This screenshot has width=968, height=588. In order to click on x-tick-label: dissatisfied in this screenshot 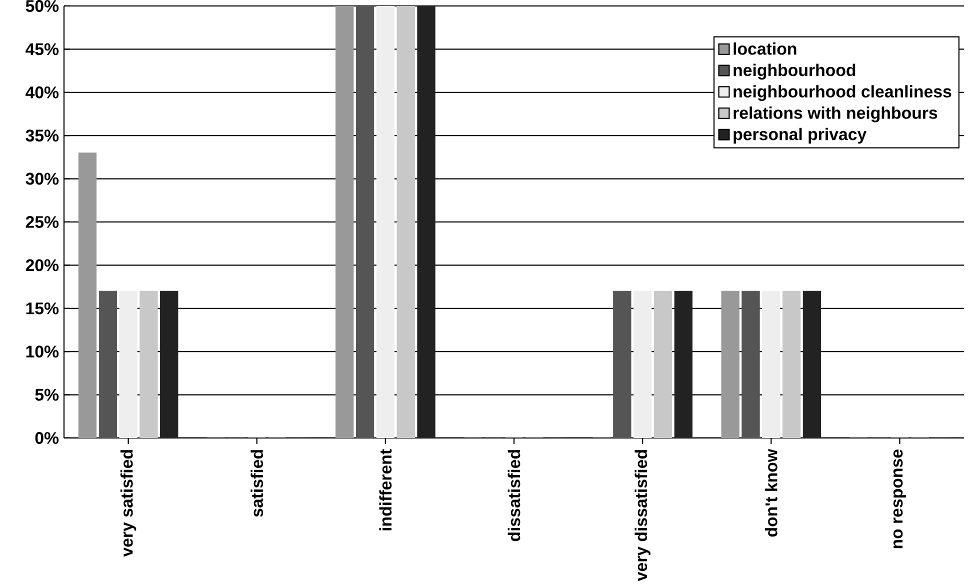, I will do `click(514, 496)`.